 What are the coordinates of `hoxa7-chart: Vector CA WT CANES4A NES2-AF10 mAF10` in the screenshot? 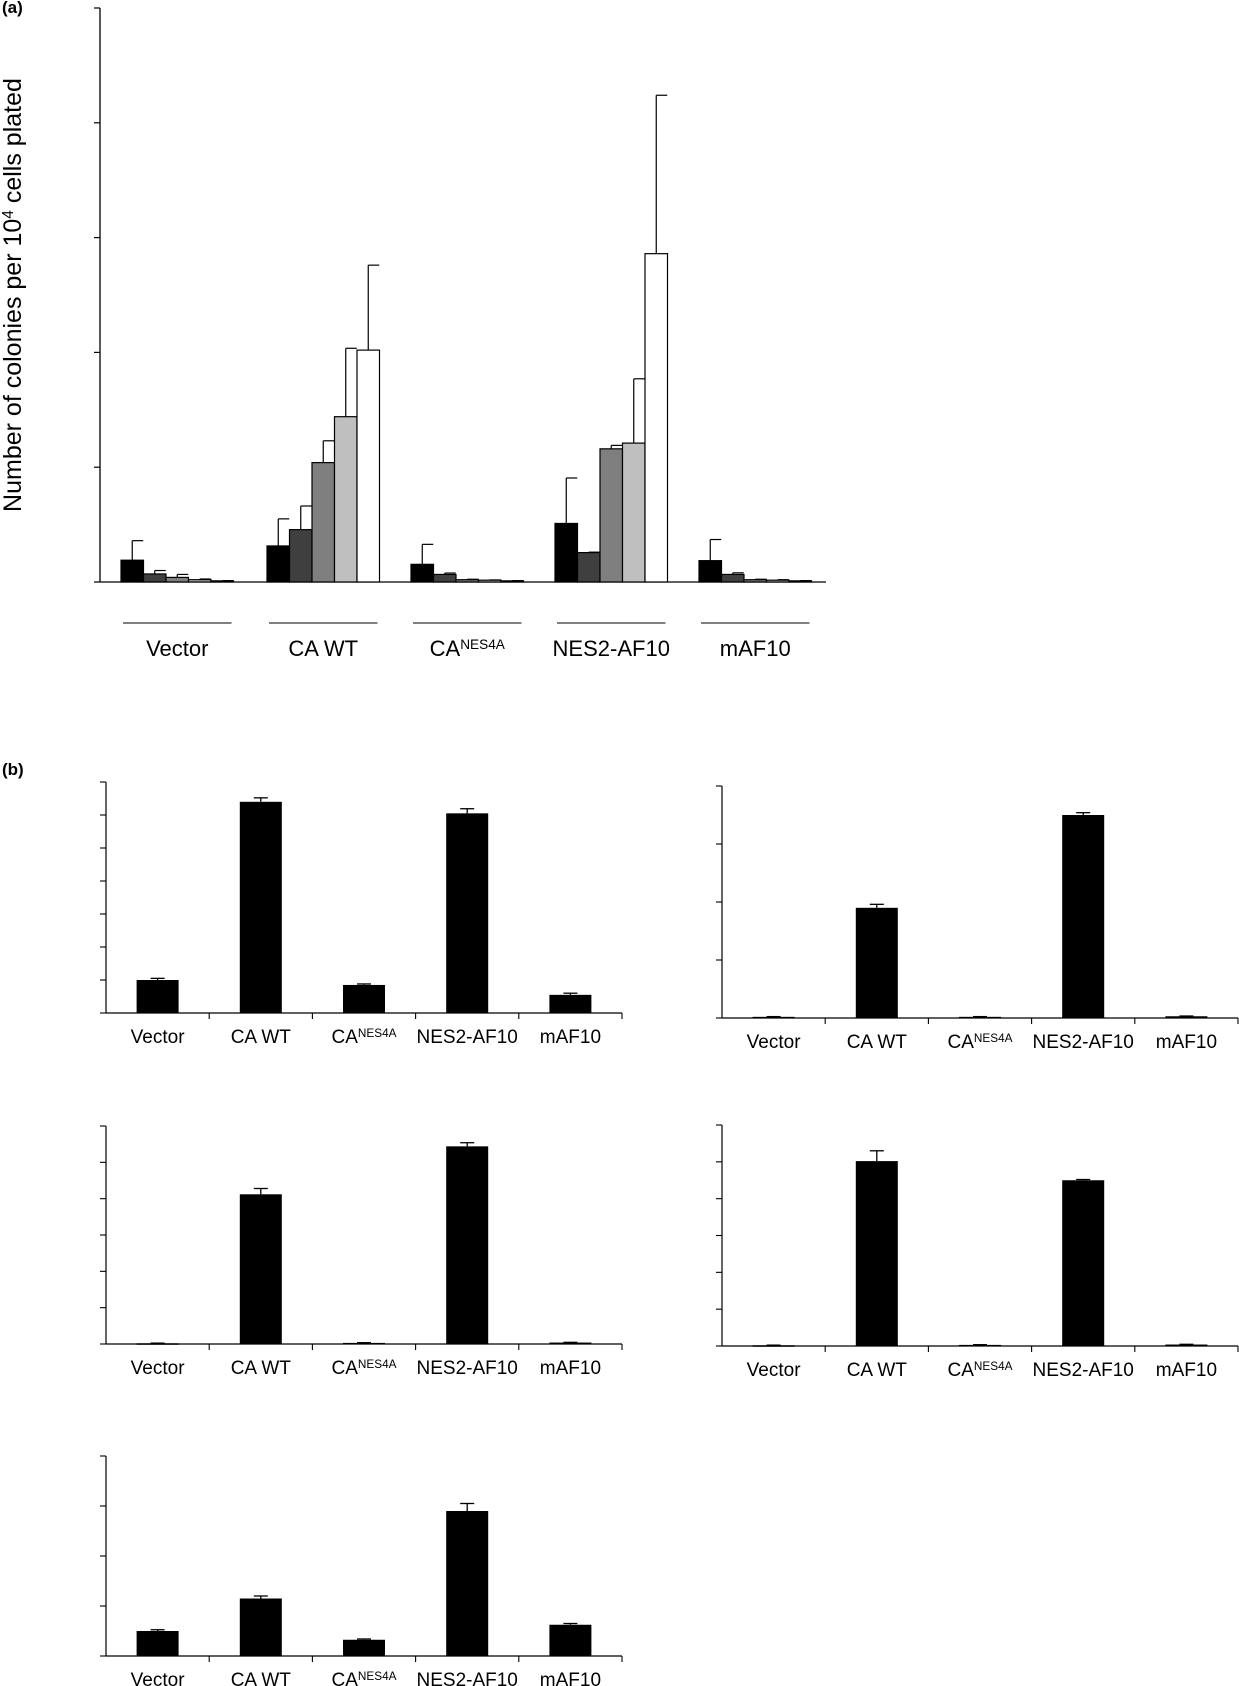 It's located at (977, 919).